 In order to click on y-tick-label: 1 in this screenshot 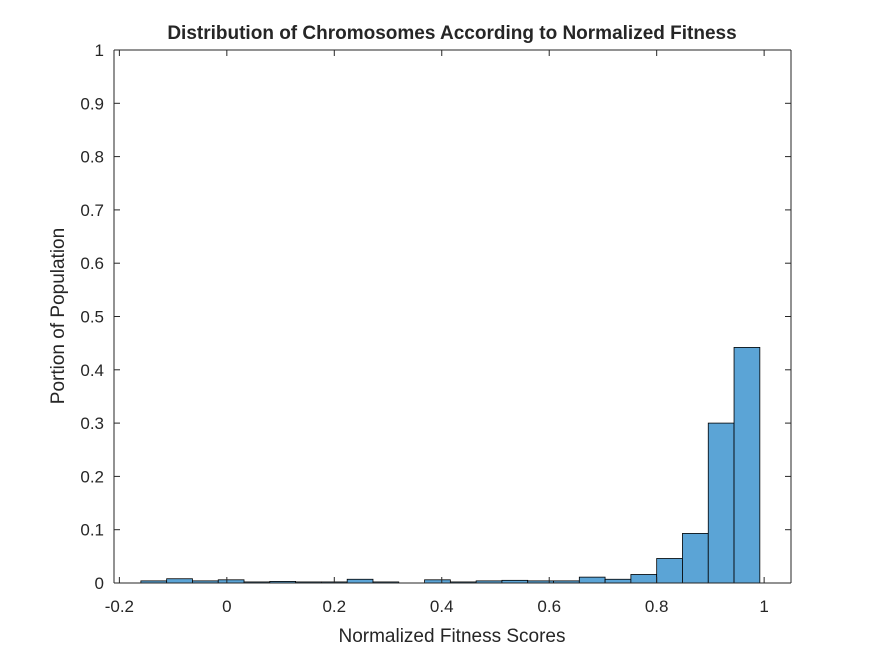, I will do `click(99, 50)`.